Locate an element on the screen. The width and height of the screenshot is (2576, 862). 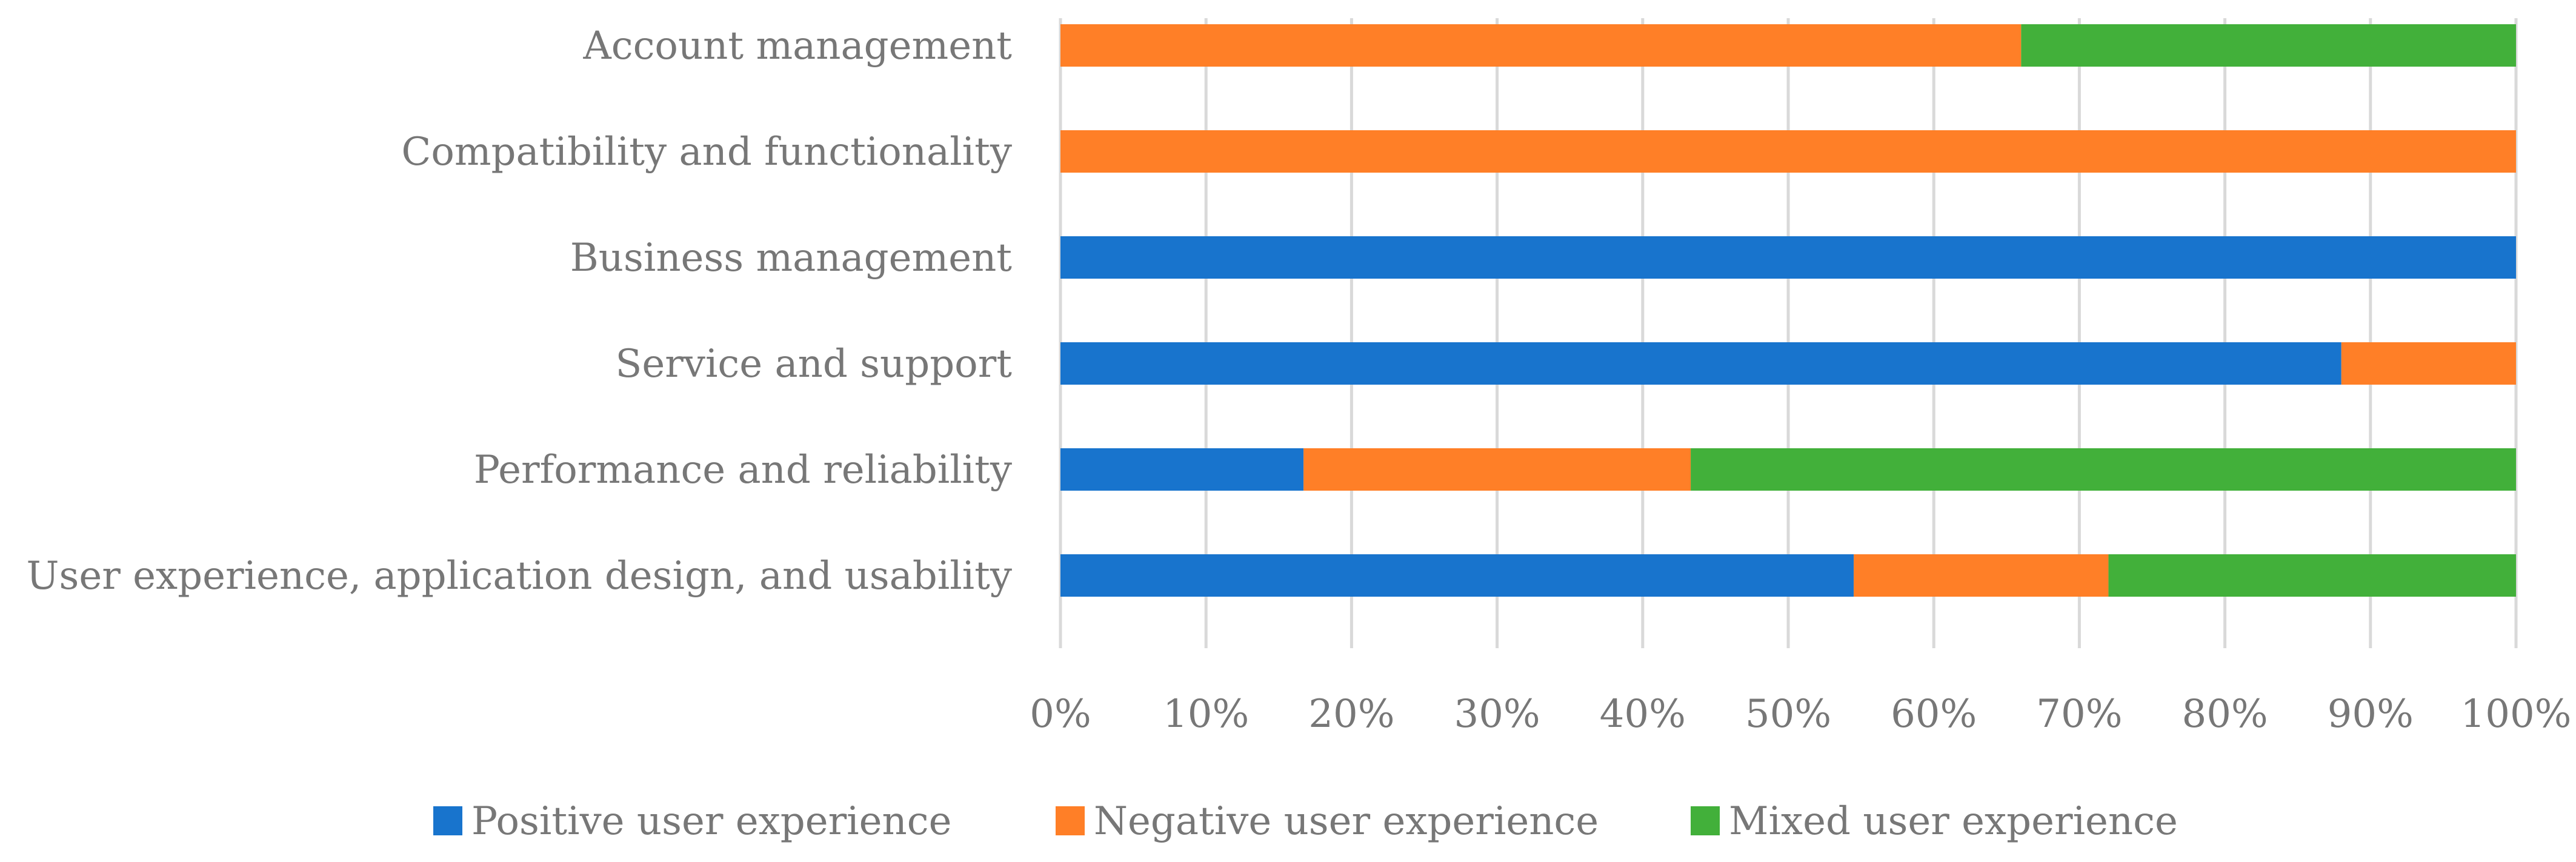
legend-item: Negative user experience is located at coordinates (1327, 821).